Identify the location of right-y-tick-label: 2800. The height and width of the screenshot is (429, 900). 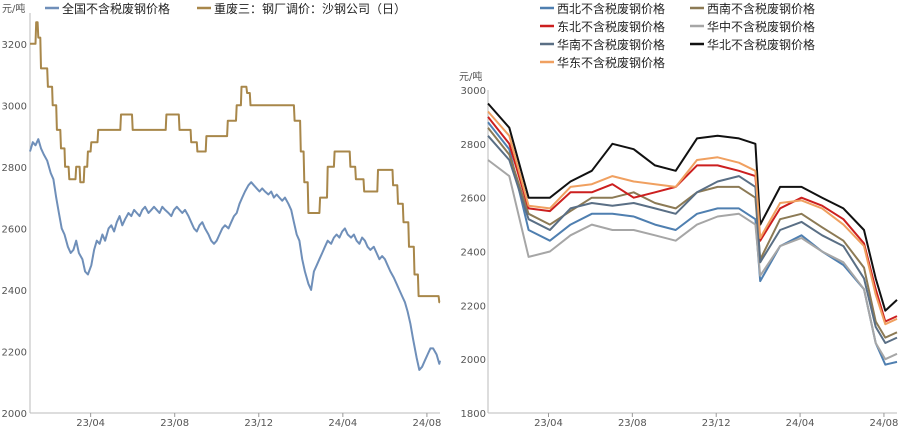
(473, 145).